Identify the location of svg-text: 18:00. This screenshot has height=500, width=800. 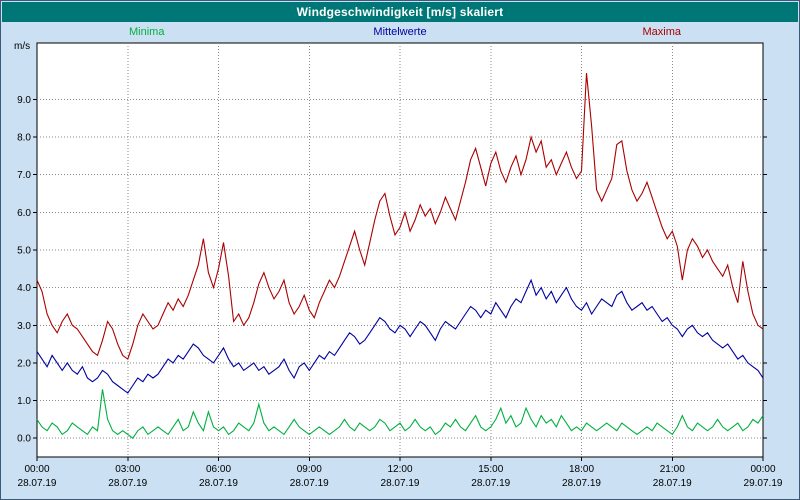
(581, 469).